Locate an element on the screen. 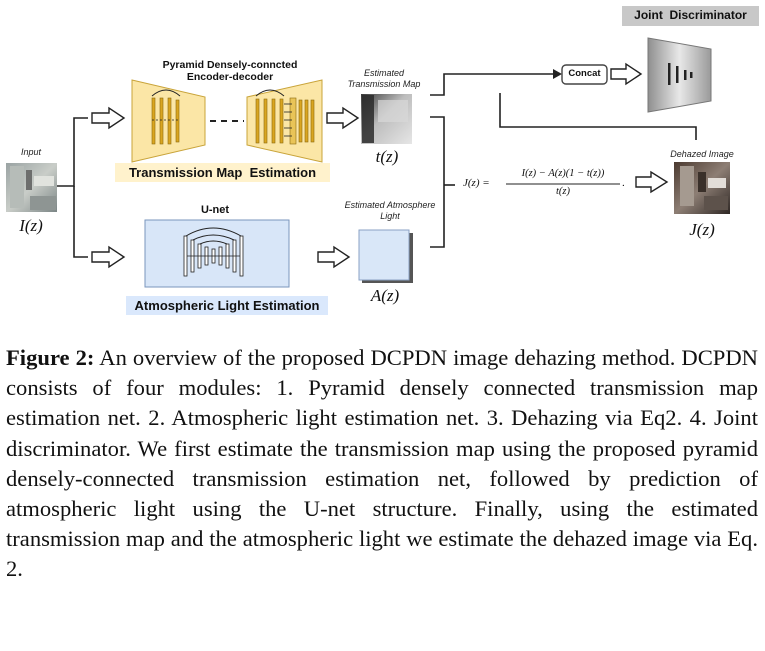  unet-label: U-net is located at coordinates (215, 210).